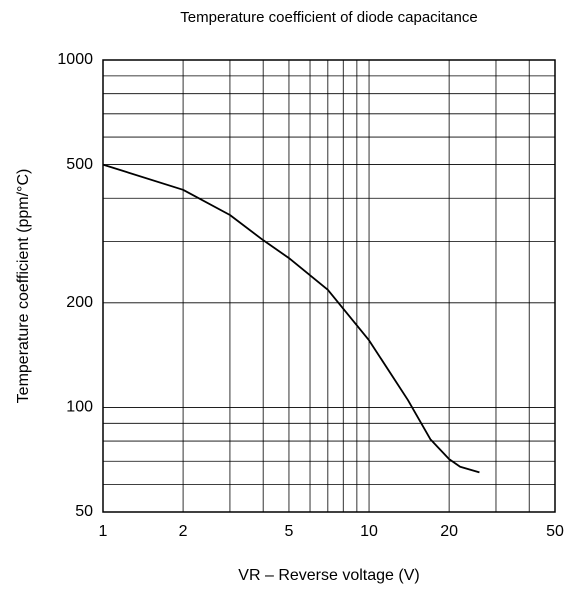 The width and height of the screenshot is (584, 596). What do you see at coordinates (103, 531) in the screenshot?
I see `x-tick-label: 1` at bounding box center [103, 531].